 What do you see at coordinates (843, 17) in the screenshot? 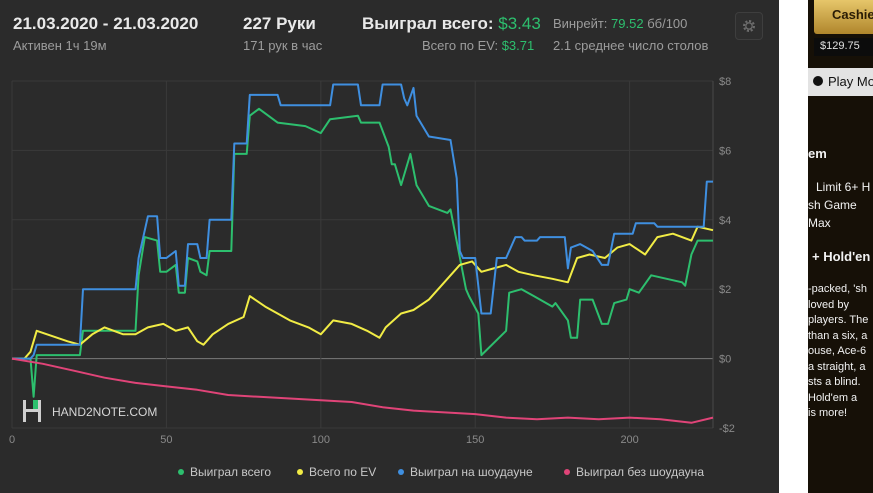
I see `cashier-button: Cashier` at bounding box center [843, 17].